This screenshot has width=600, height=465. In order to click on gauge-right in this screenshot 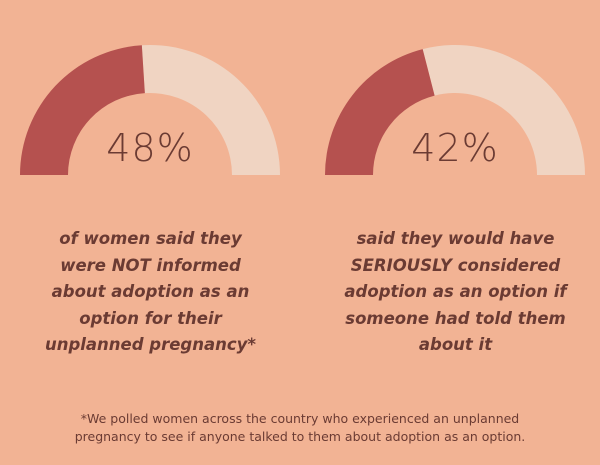, I will do `click(455, 110)`.